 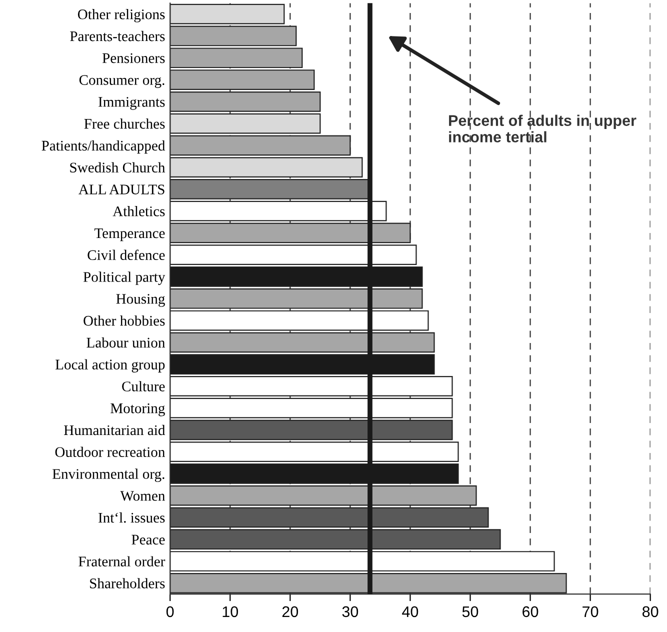 What do you see at coordinates (124, 320) in the screenshot?
I see `y-tick-label: Other hobbies` at bounding box center [124, 320].